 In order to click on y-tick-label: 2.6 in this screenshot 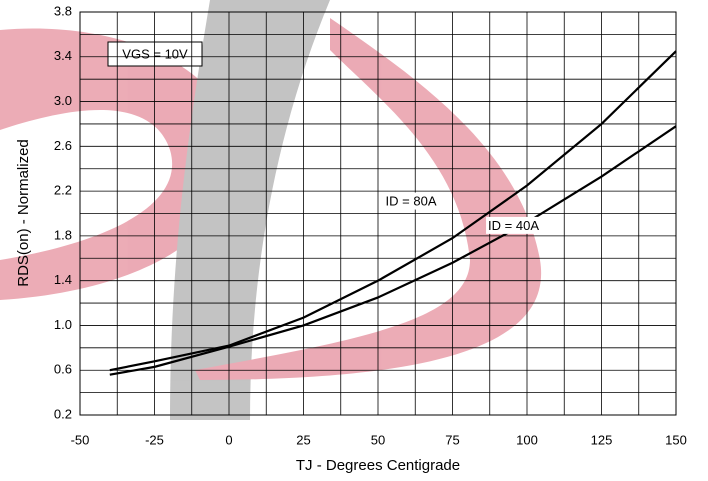, I will do `click(63, 145)`.